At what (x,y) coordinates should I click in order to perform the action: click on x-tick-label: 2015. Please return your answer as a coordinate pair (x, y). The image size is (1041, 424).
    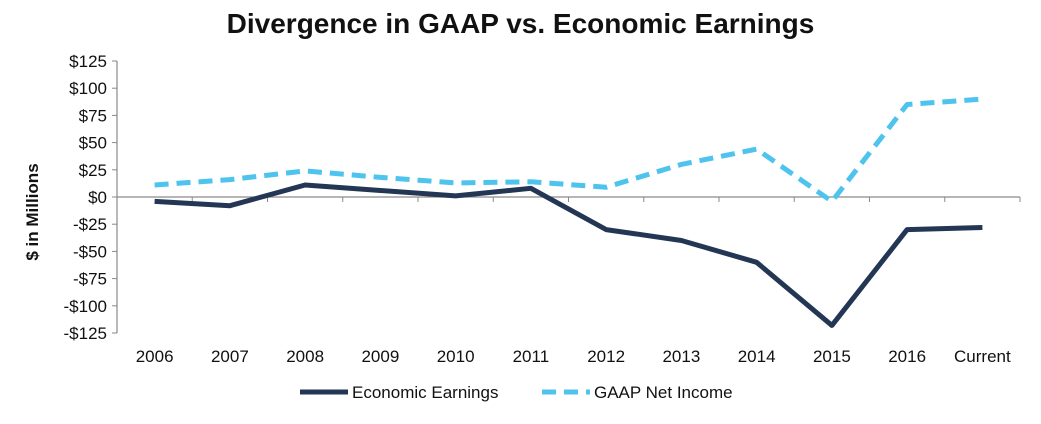
    Looking at the image, I should click on (832, 356).